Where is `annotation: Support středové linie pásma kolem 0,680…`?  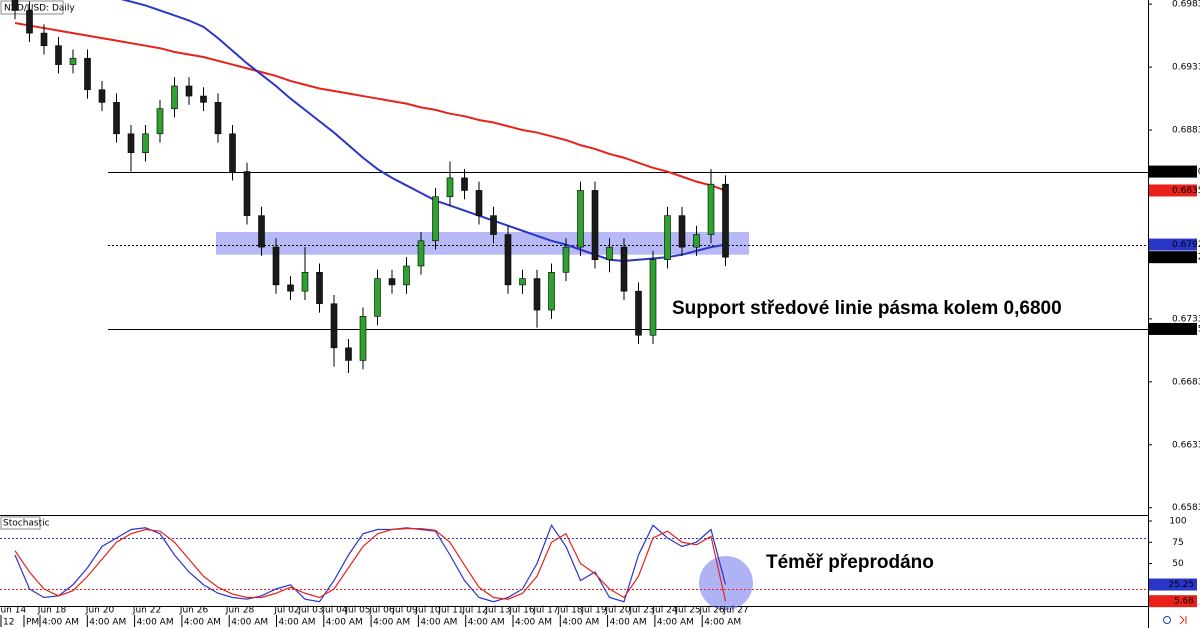
annotation: Support středové linie pásma kolem 0,680… is located at coordinates (867, 308).